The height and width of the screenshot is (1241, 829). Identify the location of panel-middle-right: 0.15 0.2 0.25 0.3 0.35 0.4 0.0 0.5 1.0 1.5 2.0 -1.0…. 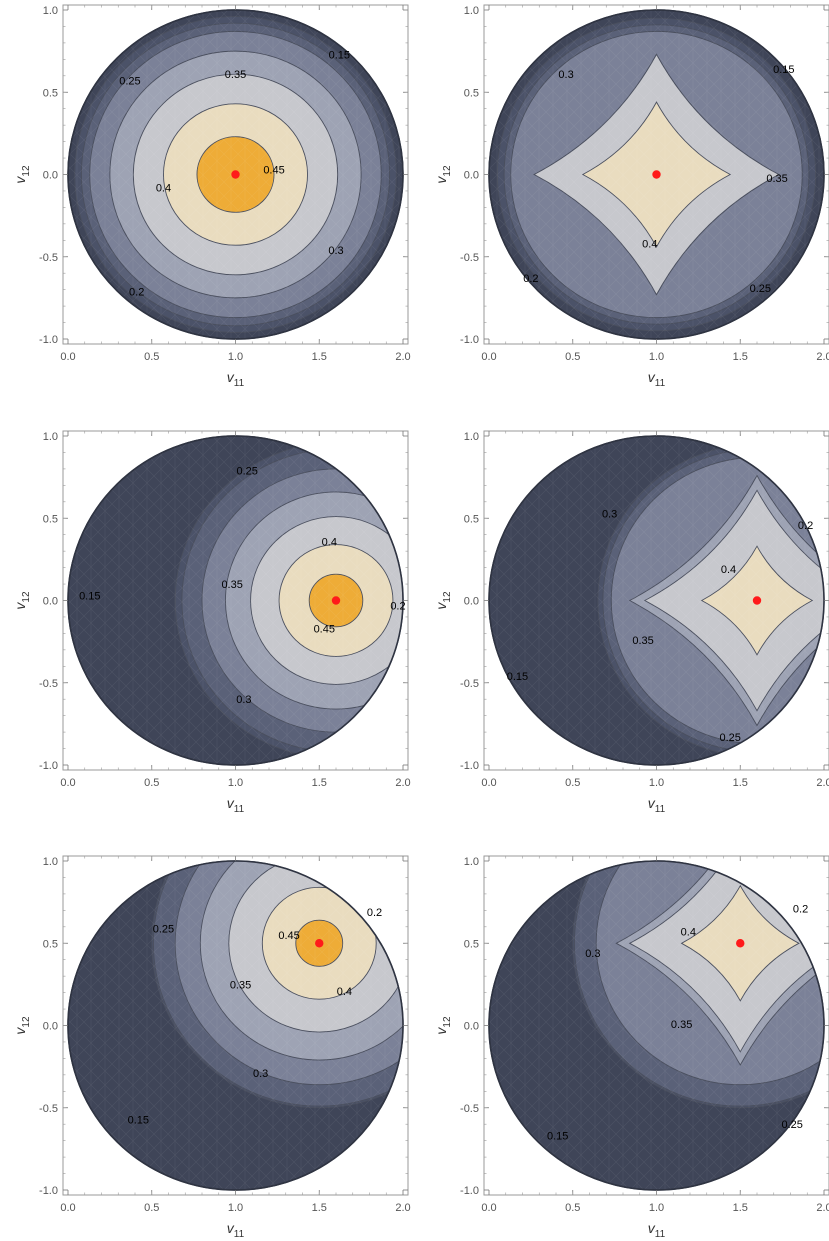
(631, 622).